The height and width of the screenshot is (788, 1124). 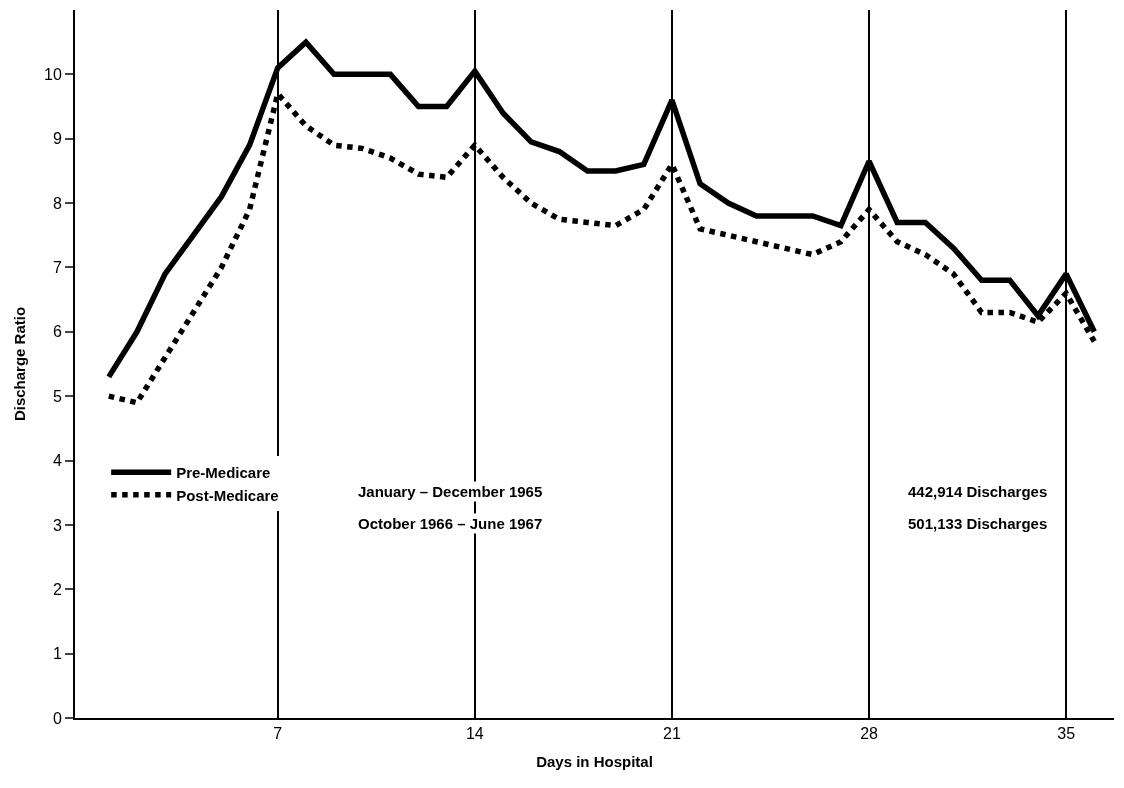 I want to click on y-tick-label: 3, so click(x=57, y=525).